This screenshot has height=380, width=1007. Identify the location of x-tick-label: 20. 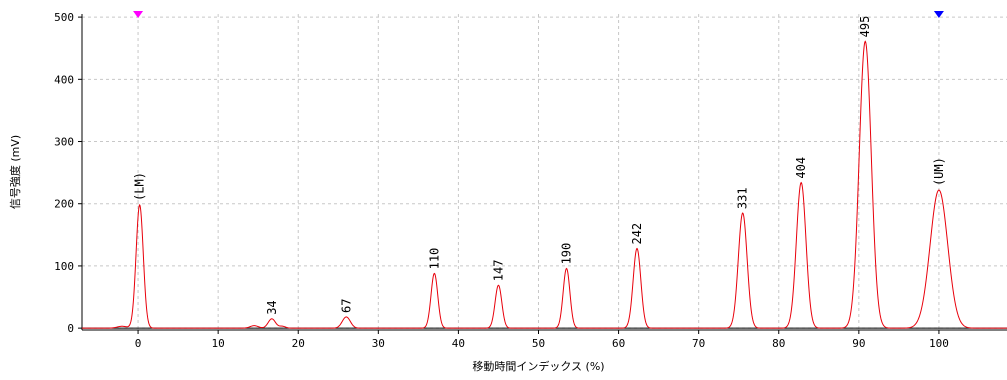
(298, 343).